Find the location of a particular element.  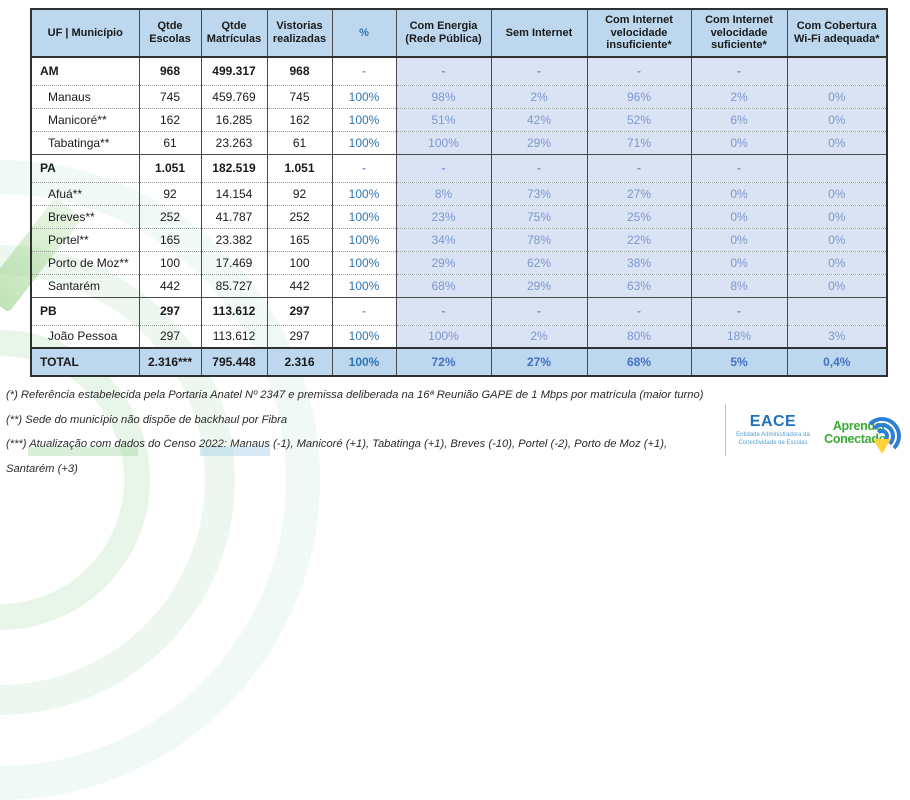

watermark-strip-blue is located at coordinates (235, 451).